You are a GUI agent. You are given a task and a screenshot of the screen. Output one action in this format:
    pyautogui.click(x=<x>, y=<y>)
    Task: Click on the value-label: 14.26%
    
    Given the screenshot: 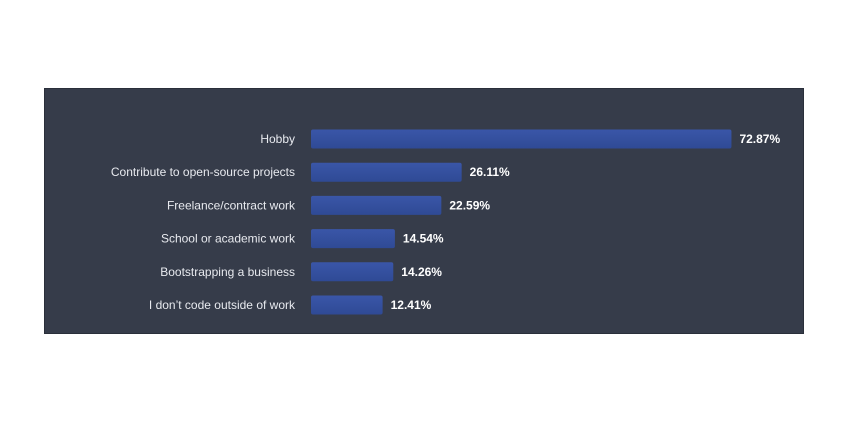 What is the action you would take?
    pyautogui.click(x=421, y=272)
    